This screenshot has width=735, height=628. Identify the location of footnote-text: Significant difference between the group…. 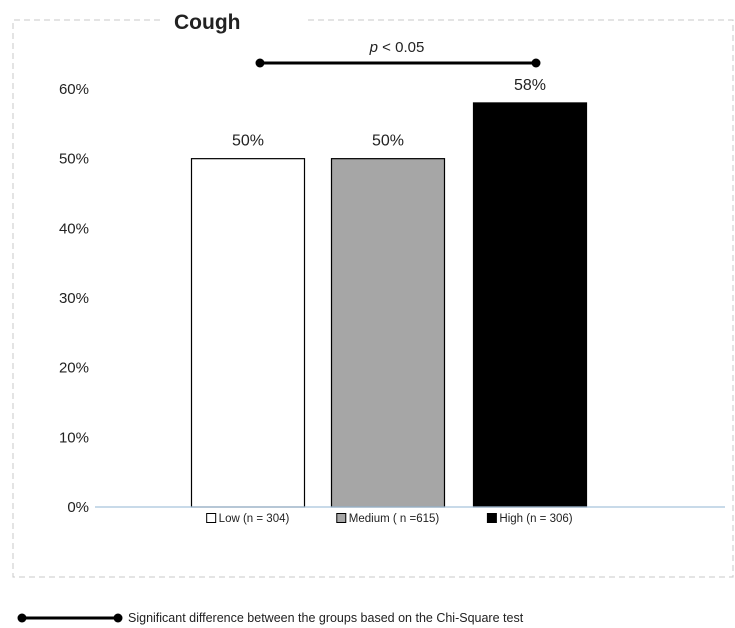
(326, 618).